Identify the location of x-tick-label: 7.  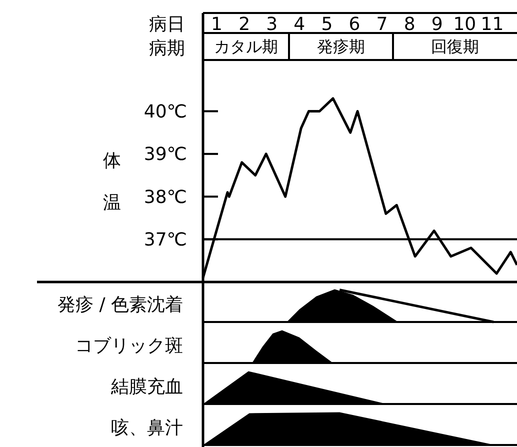
(382, 24).